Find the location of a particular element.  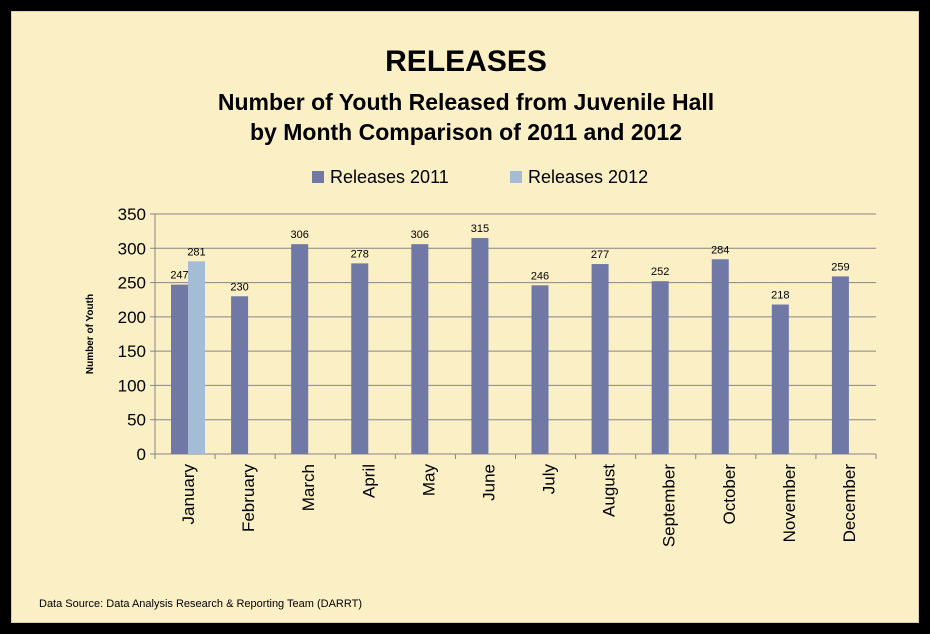

data-label: 259 is located at coordinates (840, 267).